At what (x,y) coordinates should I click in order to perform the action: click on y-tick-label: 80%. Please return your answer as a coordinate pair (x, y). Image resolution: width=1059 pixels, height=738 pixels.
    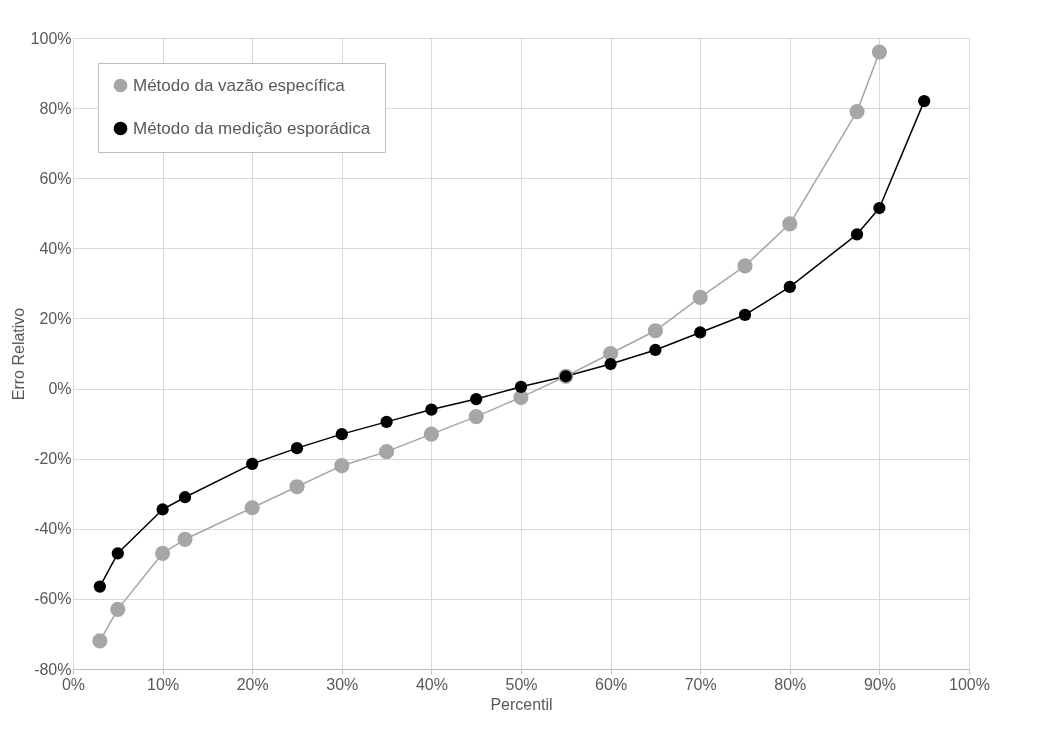
    Looking at the image, I should click on (55, 108).